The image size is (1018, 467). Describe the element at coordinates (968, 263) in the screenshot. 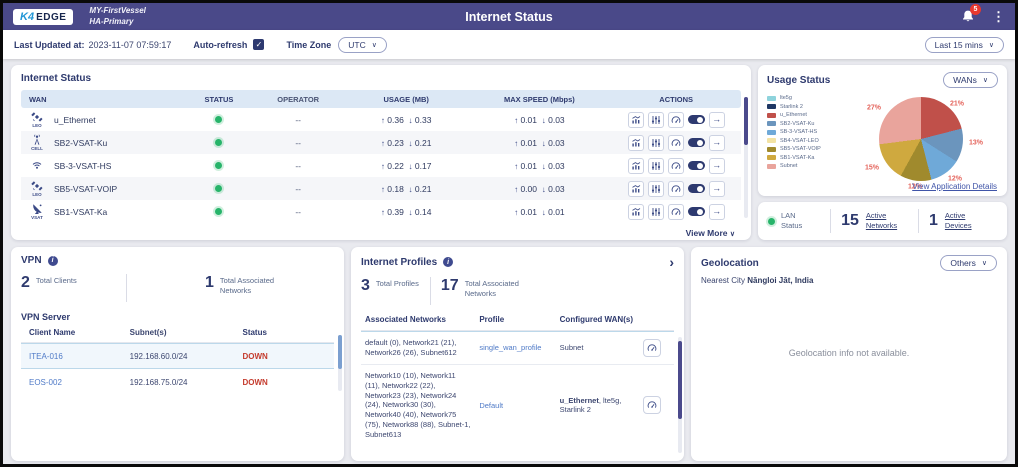

I see `geolocation-filter-select: Others ∨` at that location.